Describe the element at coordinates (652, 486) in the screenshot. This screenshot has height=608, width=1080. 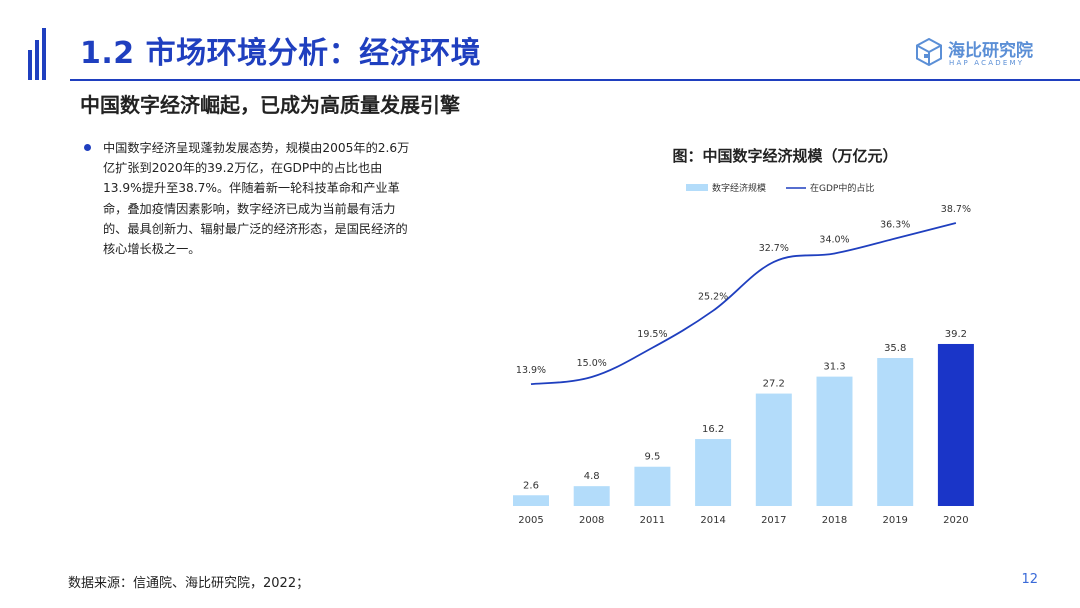
I see `bar-2011` at that location.